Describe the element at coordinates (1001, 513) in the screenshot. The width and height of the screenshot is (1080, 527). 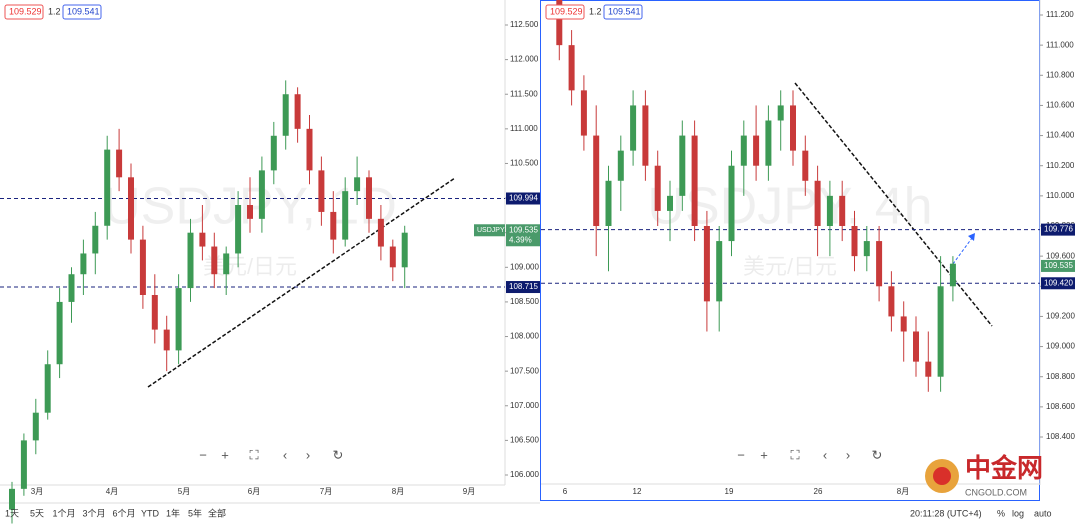
I see `status-percent: %` at that location.